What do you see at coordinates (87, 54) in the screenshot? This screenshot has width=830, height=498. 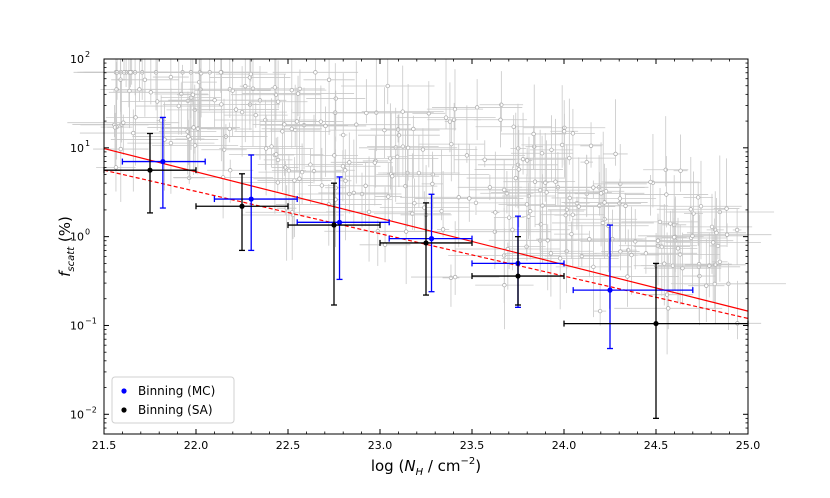 I see `y-tick-exponent: 2` at bounding box center [87, 54].